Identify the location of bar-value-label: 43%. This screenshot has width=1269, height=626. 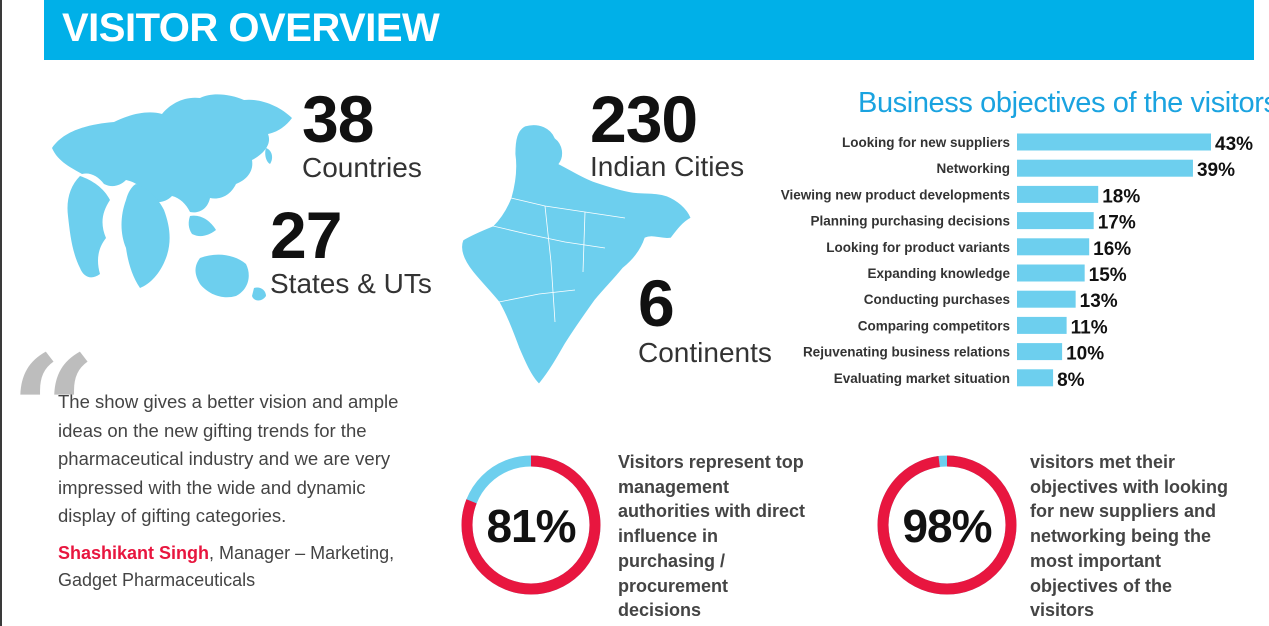
(1234, 144).